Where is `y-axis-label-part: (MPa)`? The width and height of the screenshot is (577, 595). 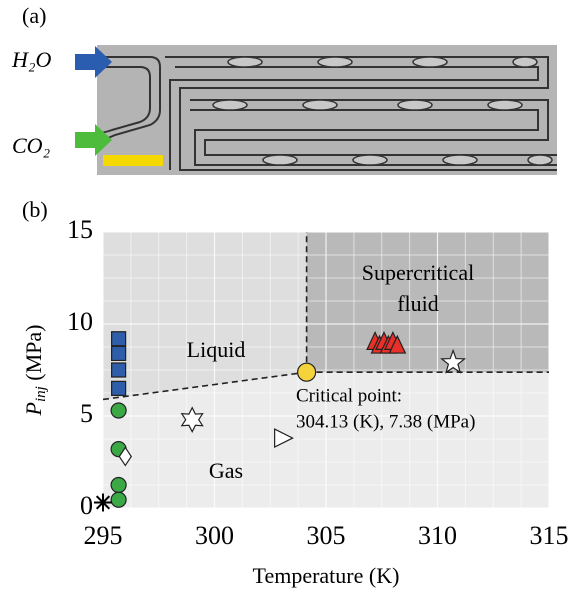
y-axis-label-part: (MPa) is located at coordinates (33, 355).